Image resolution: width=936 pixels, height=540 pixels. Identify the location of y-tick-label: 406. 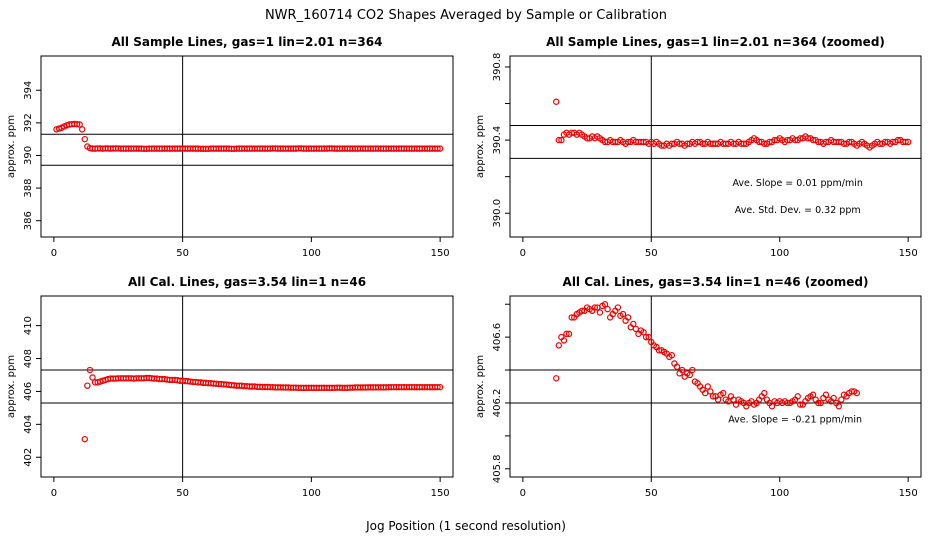
(28, 391).